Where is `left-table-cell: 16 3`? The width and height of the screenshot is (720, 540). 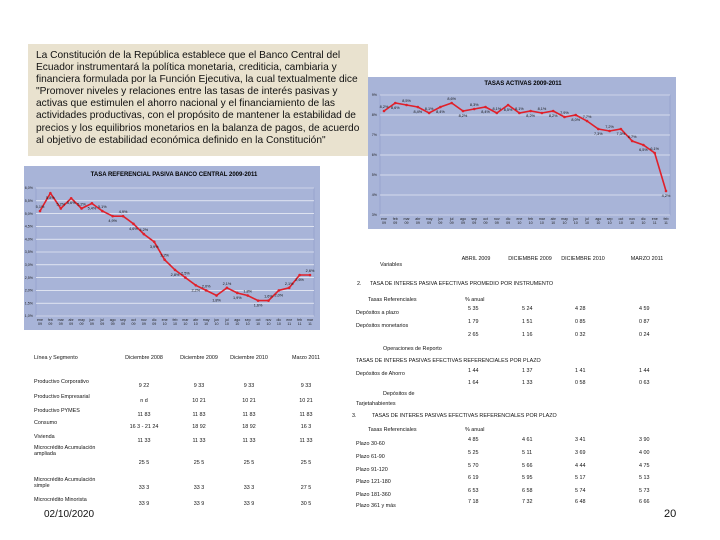
left-table-cell: 16 3 is located at coordinates (306, 427).